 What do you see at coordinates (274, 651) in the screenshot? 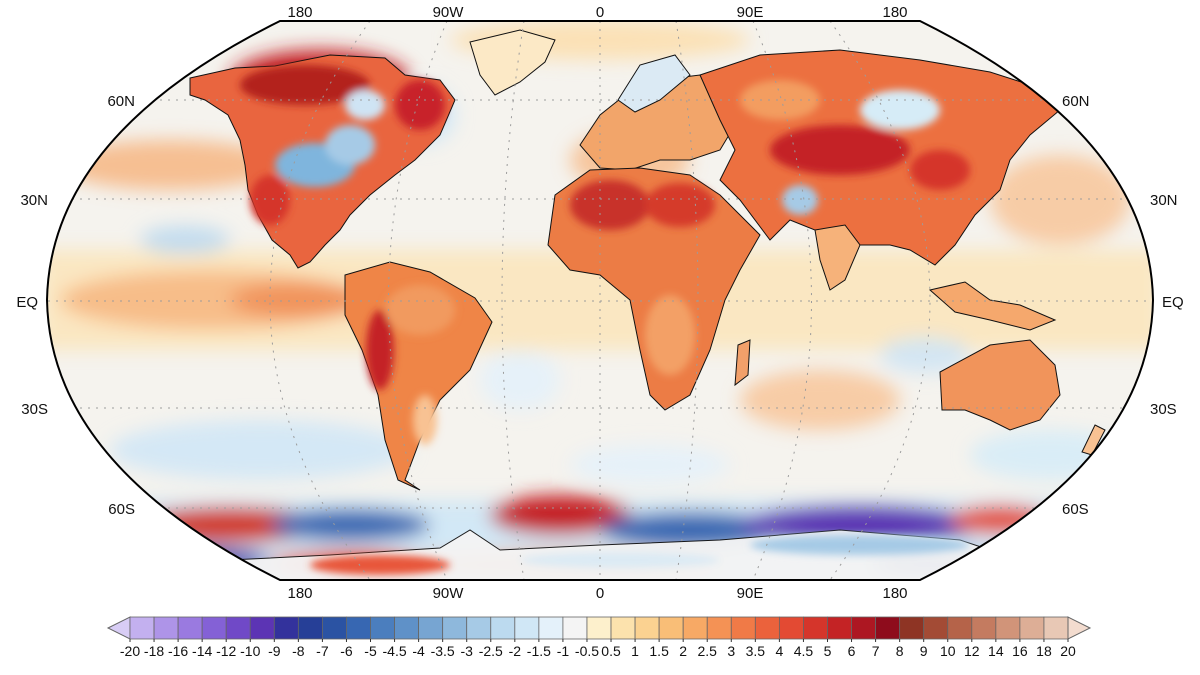
I see `colorbar-tick-label: -9` at bounding box center [274, 651].